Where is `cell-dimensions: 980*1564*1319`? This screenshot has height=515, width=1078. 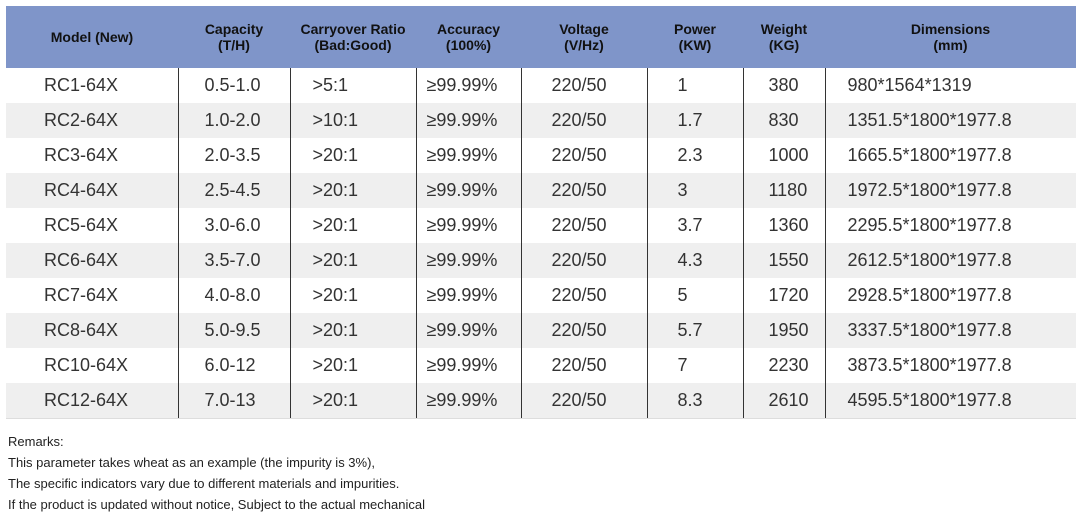
cell-dimensions: 980*1564*1319 is located at coordinates (950, 85).